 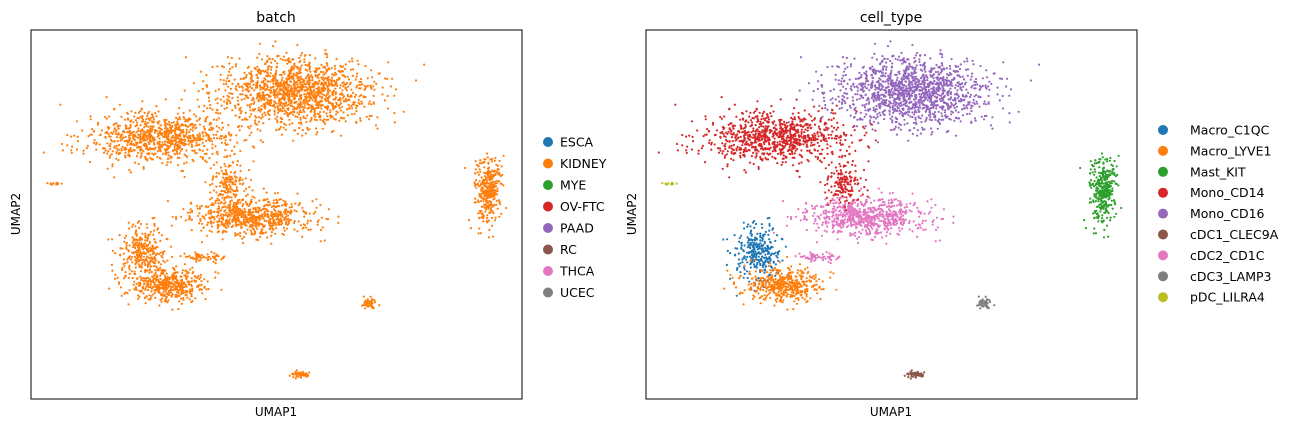 What do you see at coordinates (299, 92) in the screenshot?
I see `cluster-kidney` at bounding box center [299, 92].